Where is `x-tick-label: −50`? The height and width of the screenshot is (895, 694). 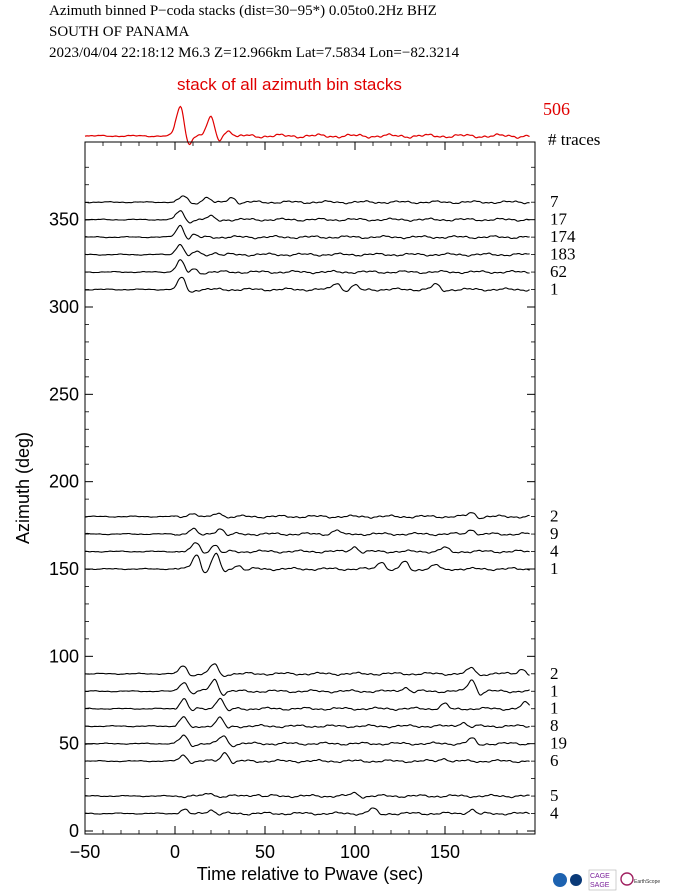 x-tick-label: −50 is located at coordinates (85, 852).